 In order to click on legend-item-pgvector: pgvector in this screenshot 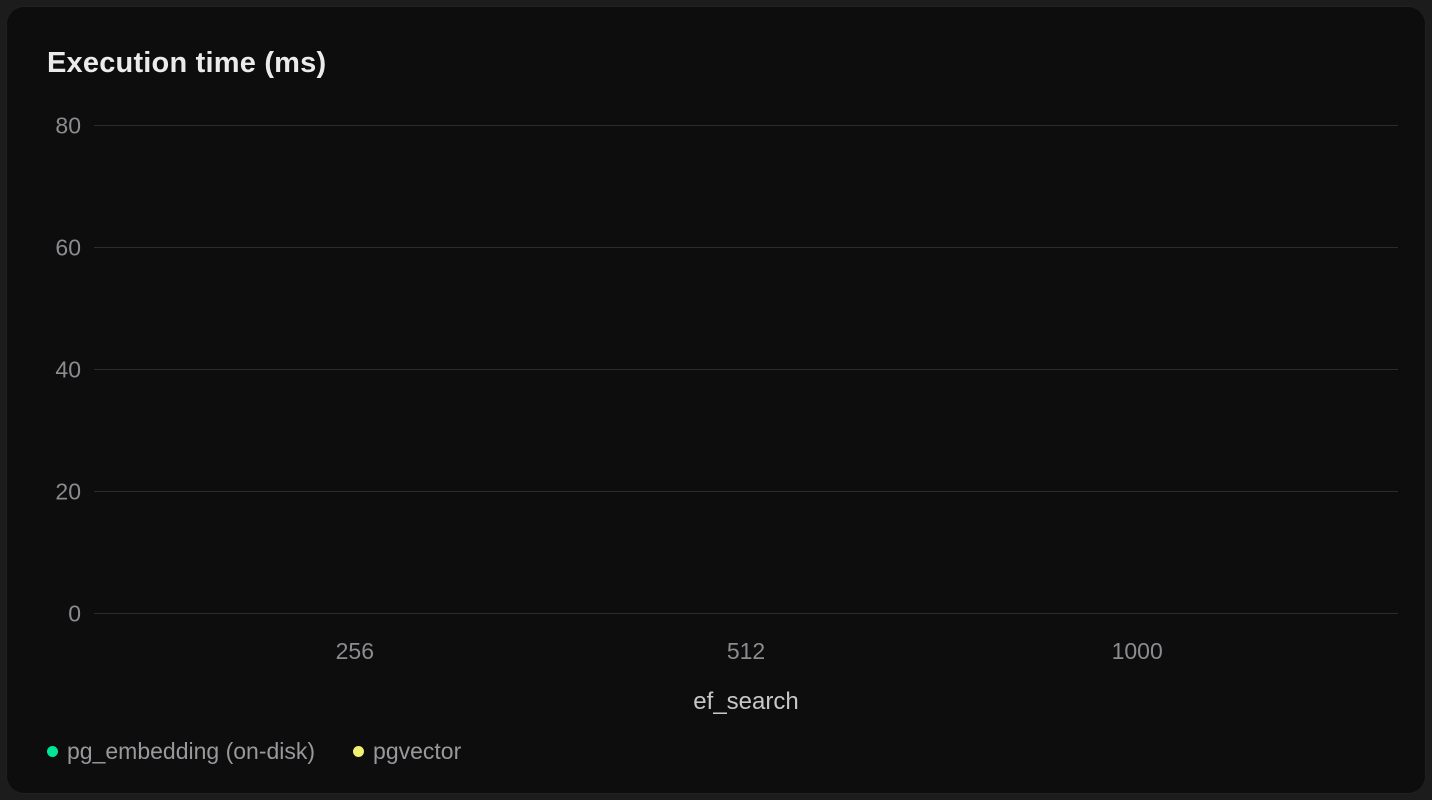, I will do `click(407, 751)`.